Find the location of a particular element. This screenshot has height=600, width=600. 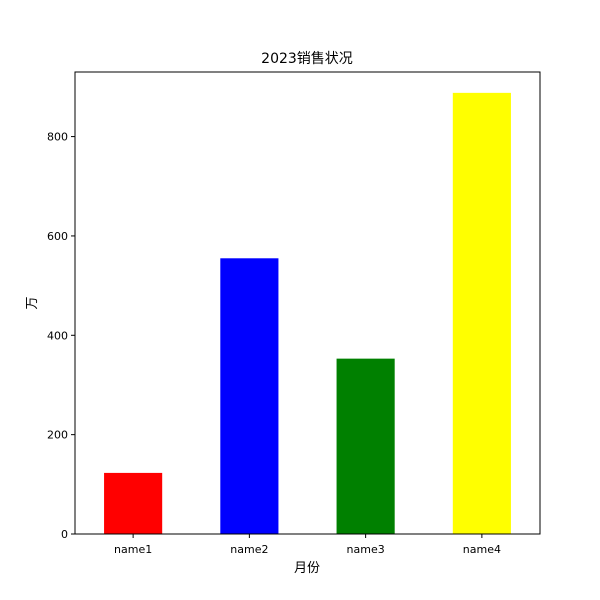

bar-name3 is located at coordinates (365, 446).